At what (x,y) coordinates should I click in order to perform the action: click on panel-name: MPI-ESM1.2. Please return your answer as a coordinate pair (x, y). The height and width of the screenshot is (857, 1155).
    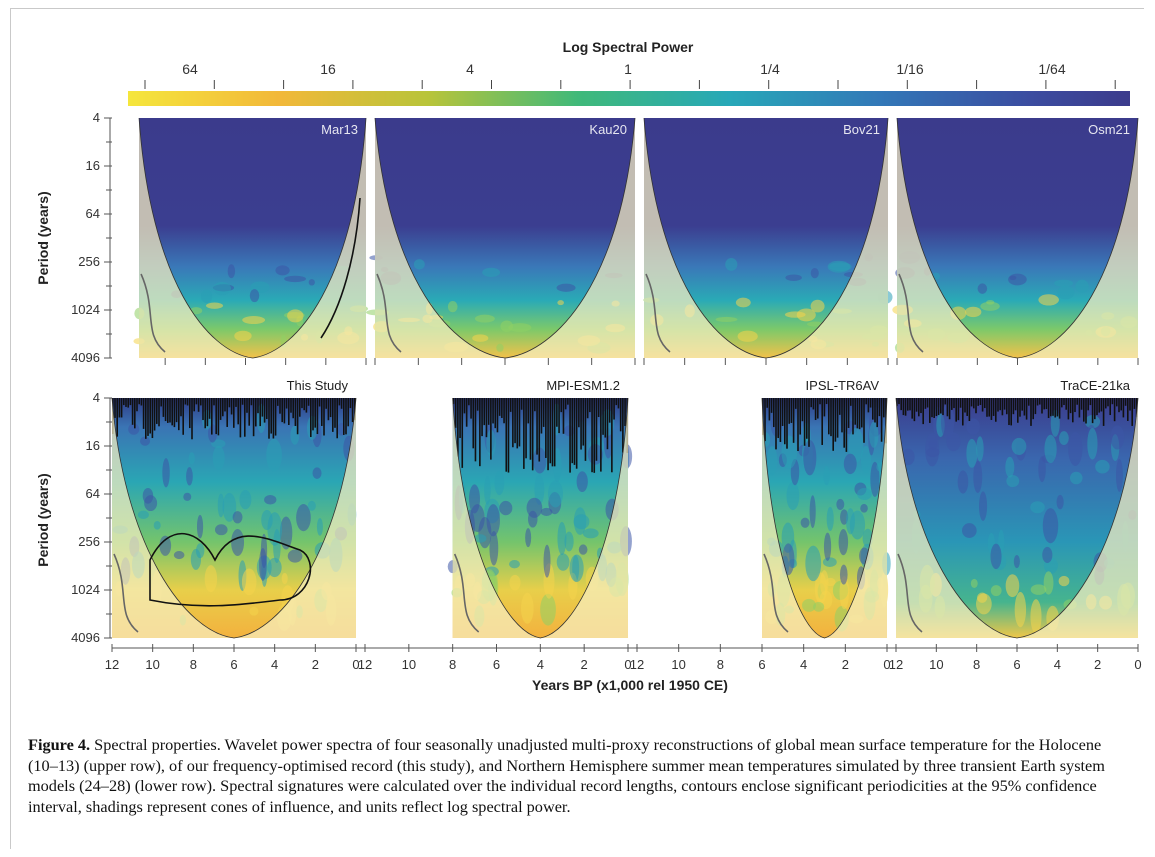
    Looking at the image, I should click on (583, 385).